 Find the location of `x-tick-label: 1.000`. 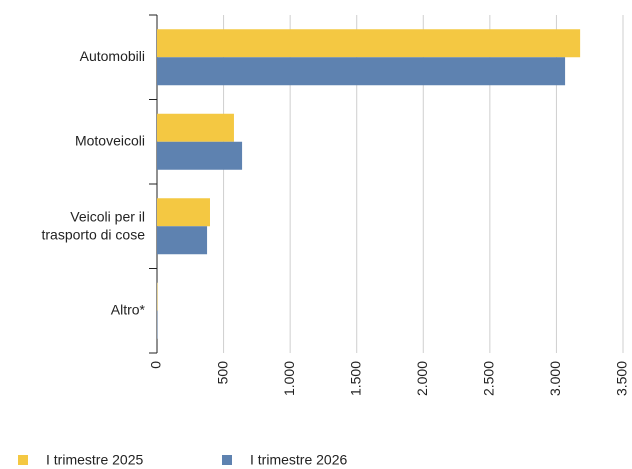

x-tick-label: 1.000 is located at coordinates (289, 378).